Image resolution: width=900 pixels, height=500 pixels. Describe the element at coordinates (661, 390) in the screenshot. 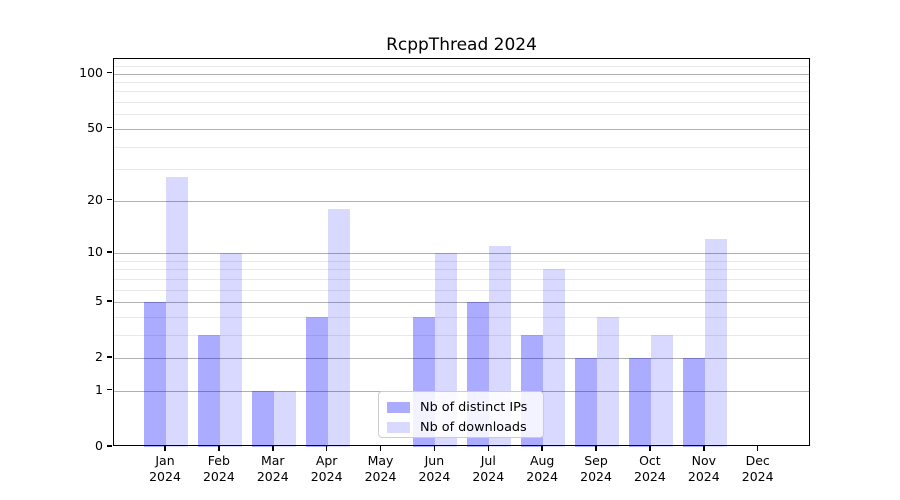

I see `bar-downloads-oct` at that location.